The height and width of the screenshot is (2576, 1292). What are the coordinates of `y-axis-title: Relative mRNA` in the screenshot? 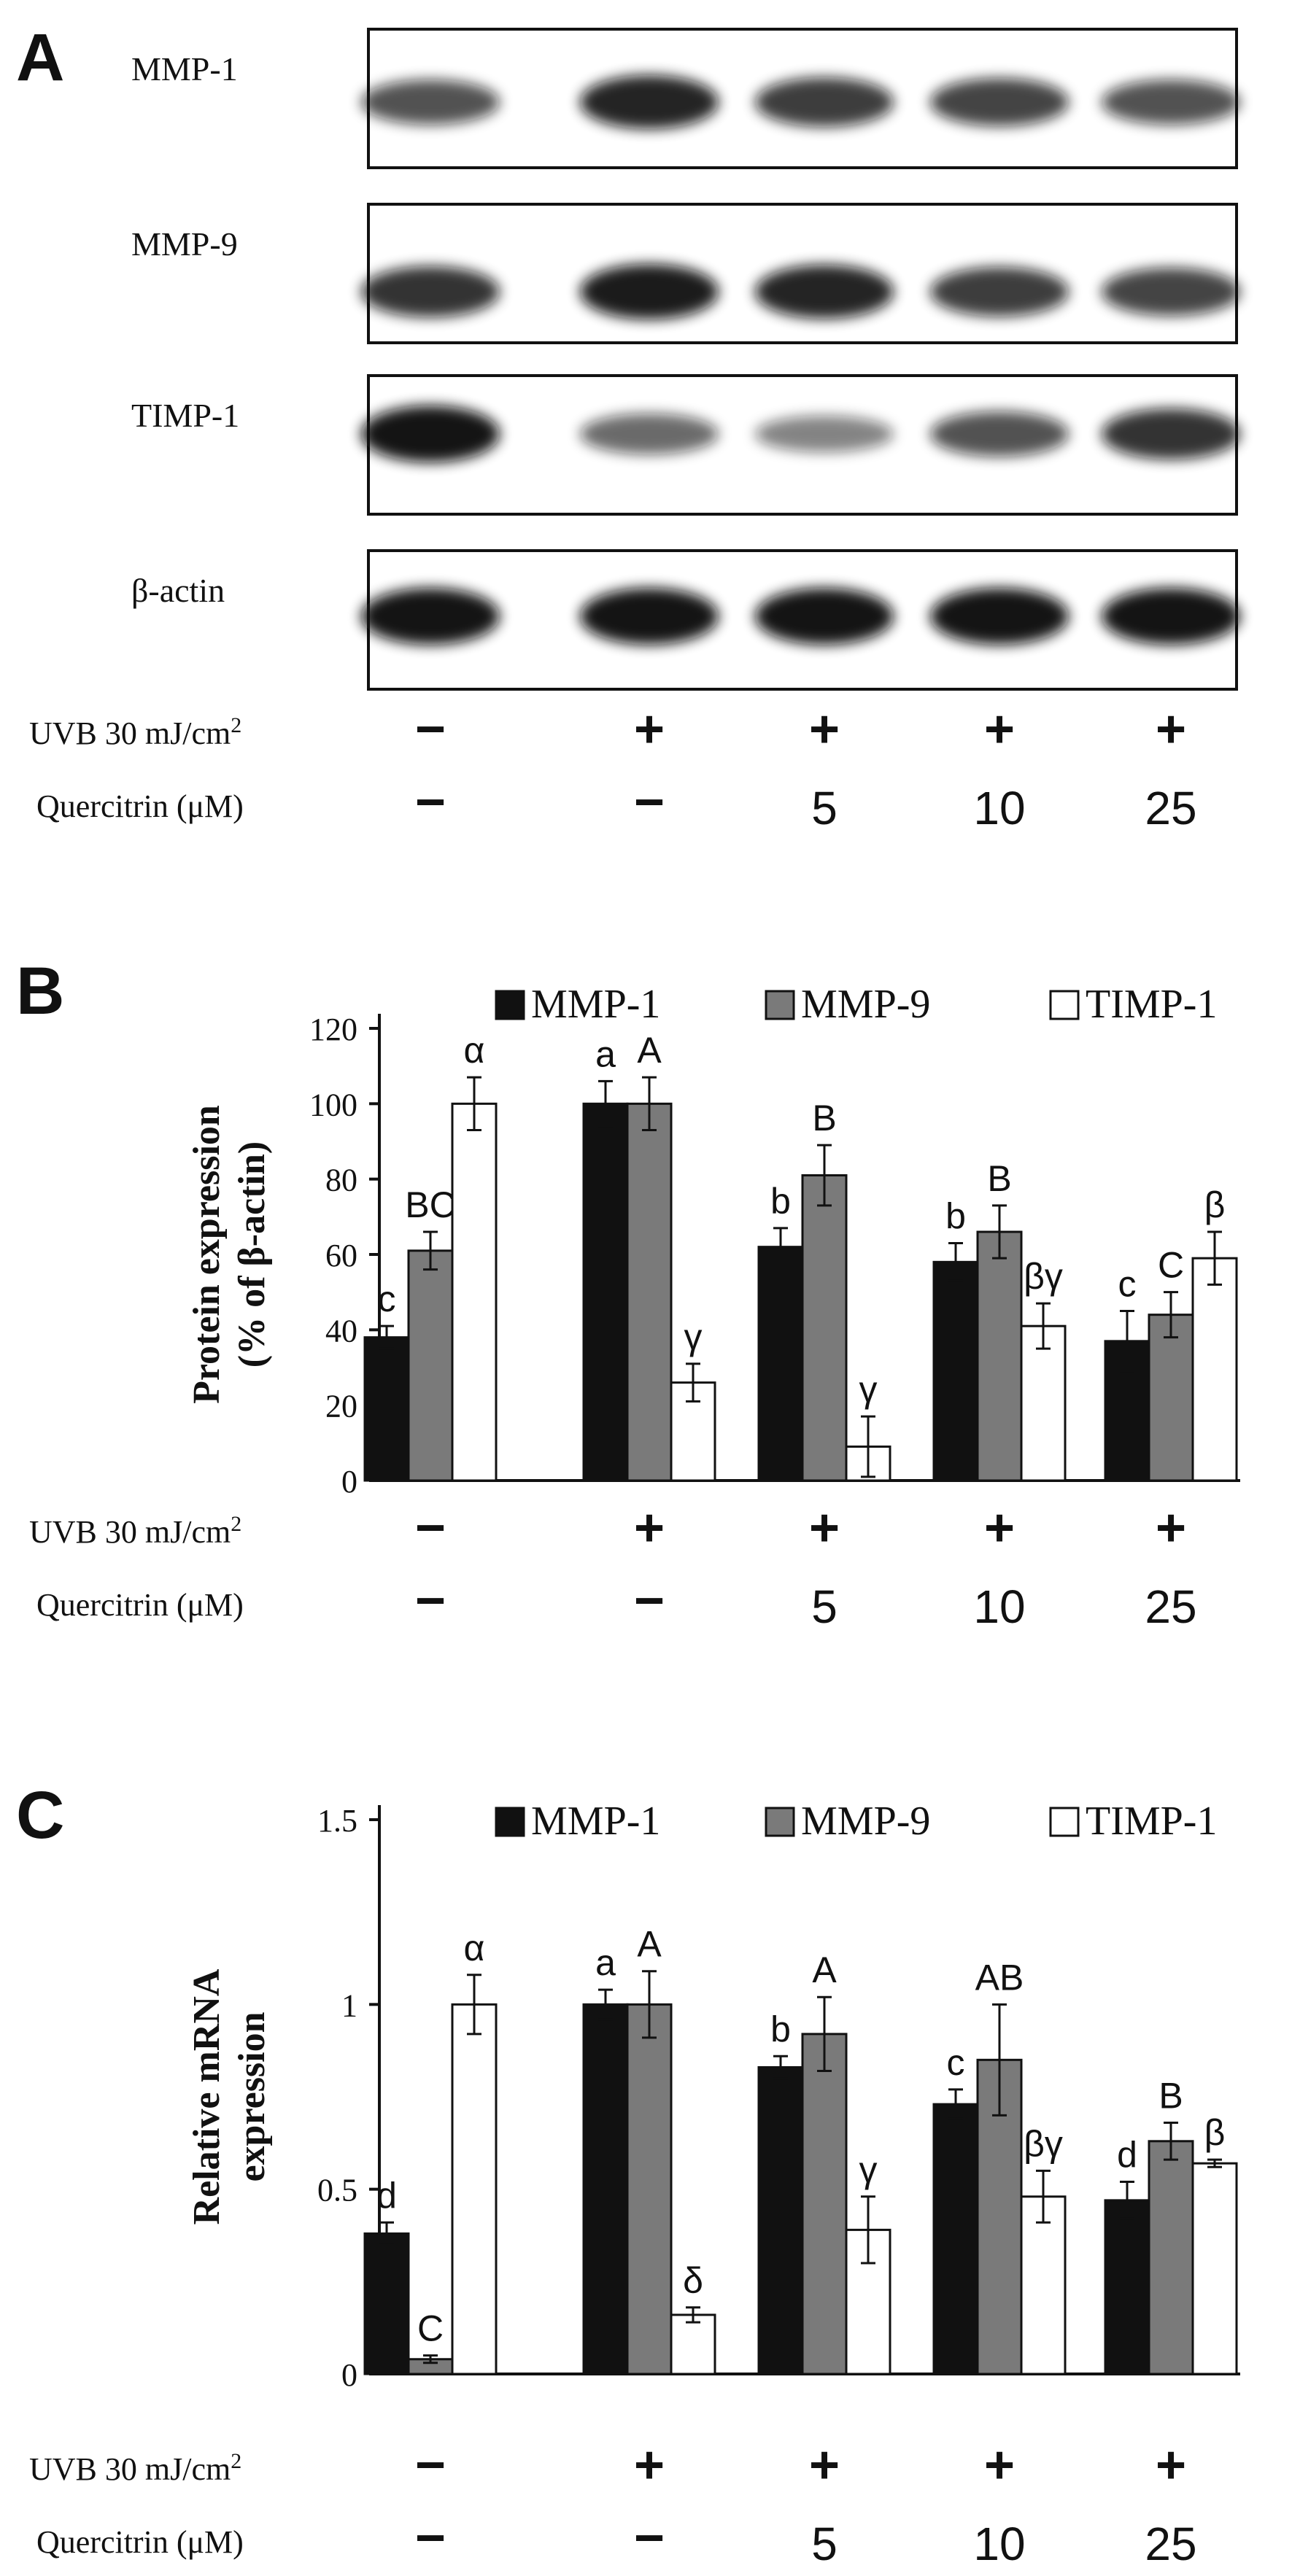 It's located at (207, 2096).